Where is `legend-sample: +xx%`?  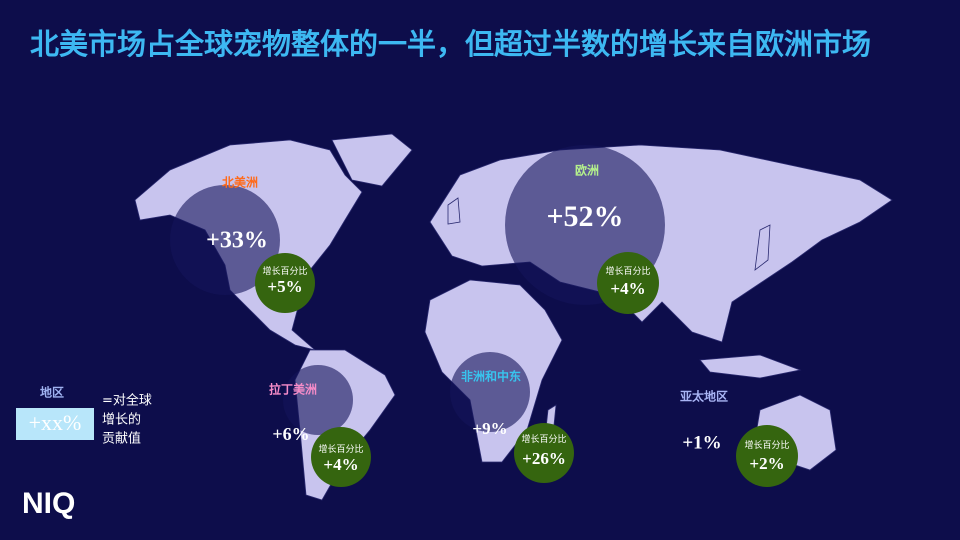
legend-sample: +xx% is located at coordinates (55, 422).